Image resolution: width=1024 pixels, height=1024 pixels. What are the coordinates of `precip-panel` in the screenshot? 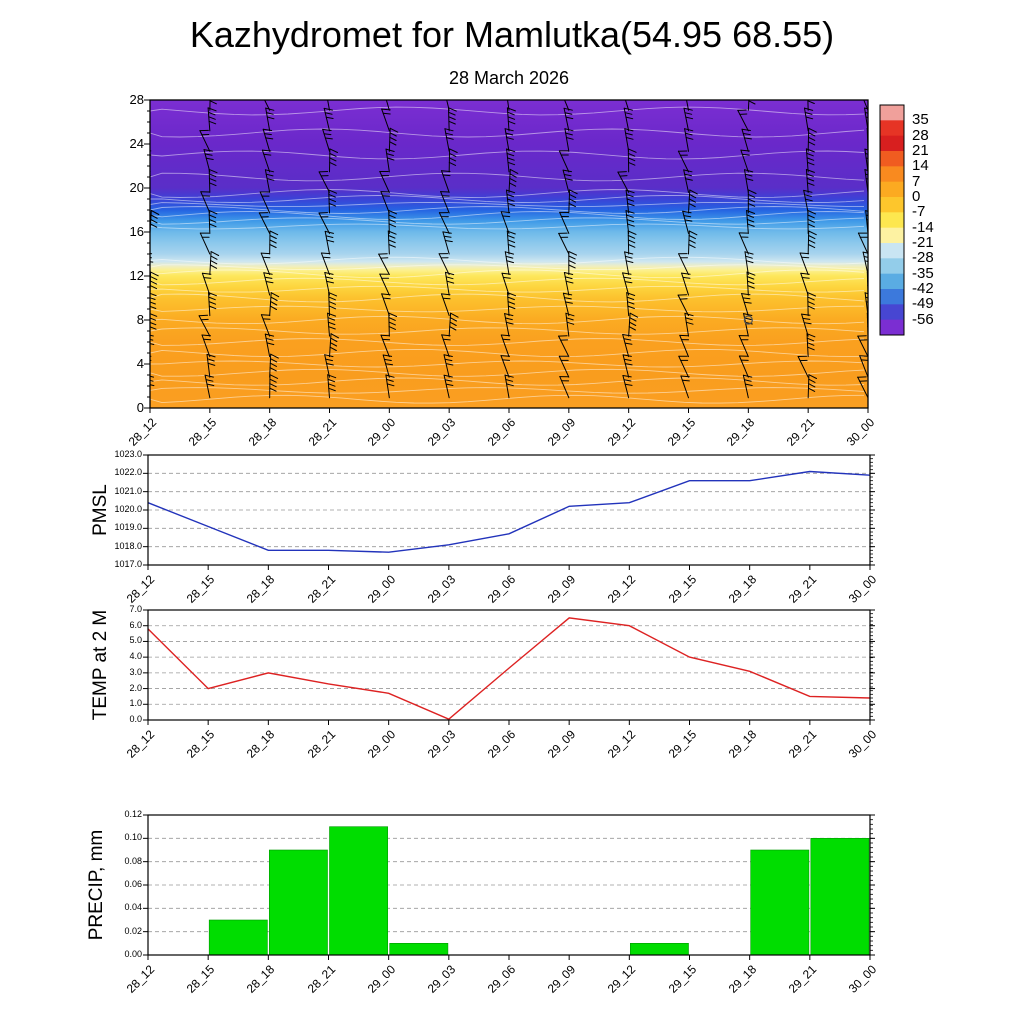 It's located at (509, 887).